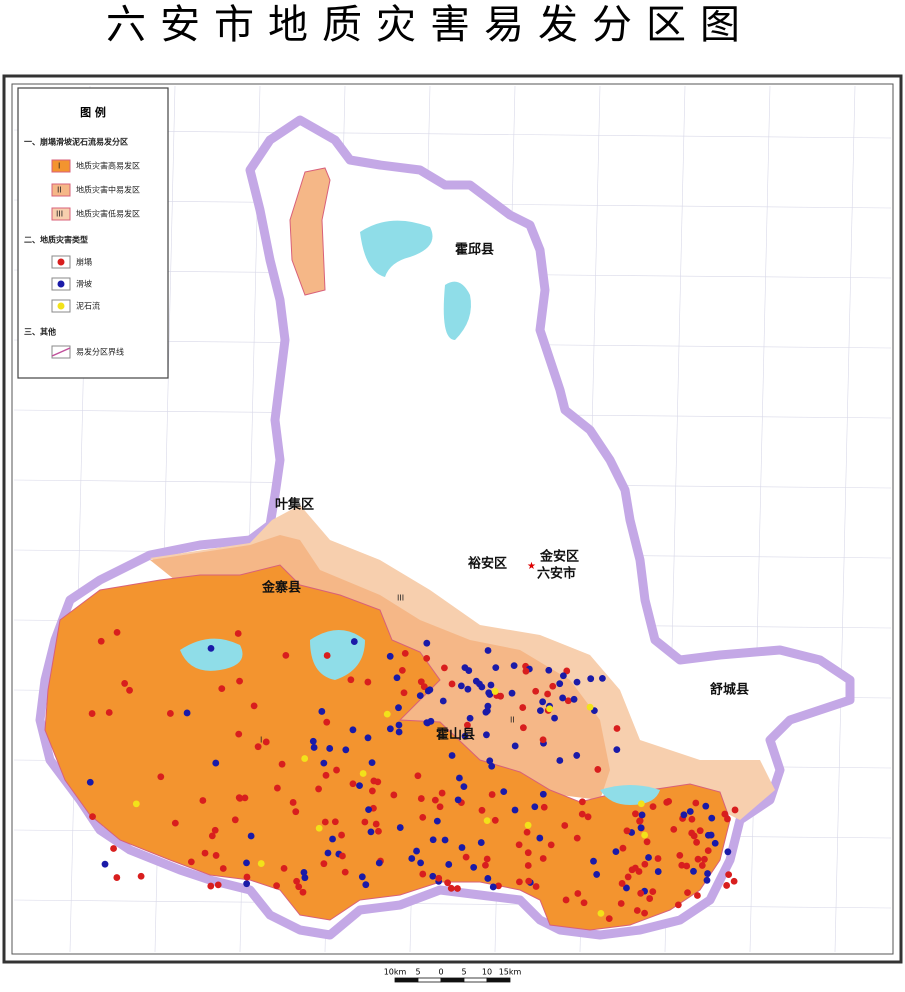  Describe the element at coordinates (108, 214) in the screenshot. I see `legend-label: 地质灾害低易发区` at that location.